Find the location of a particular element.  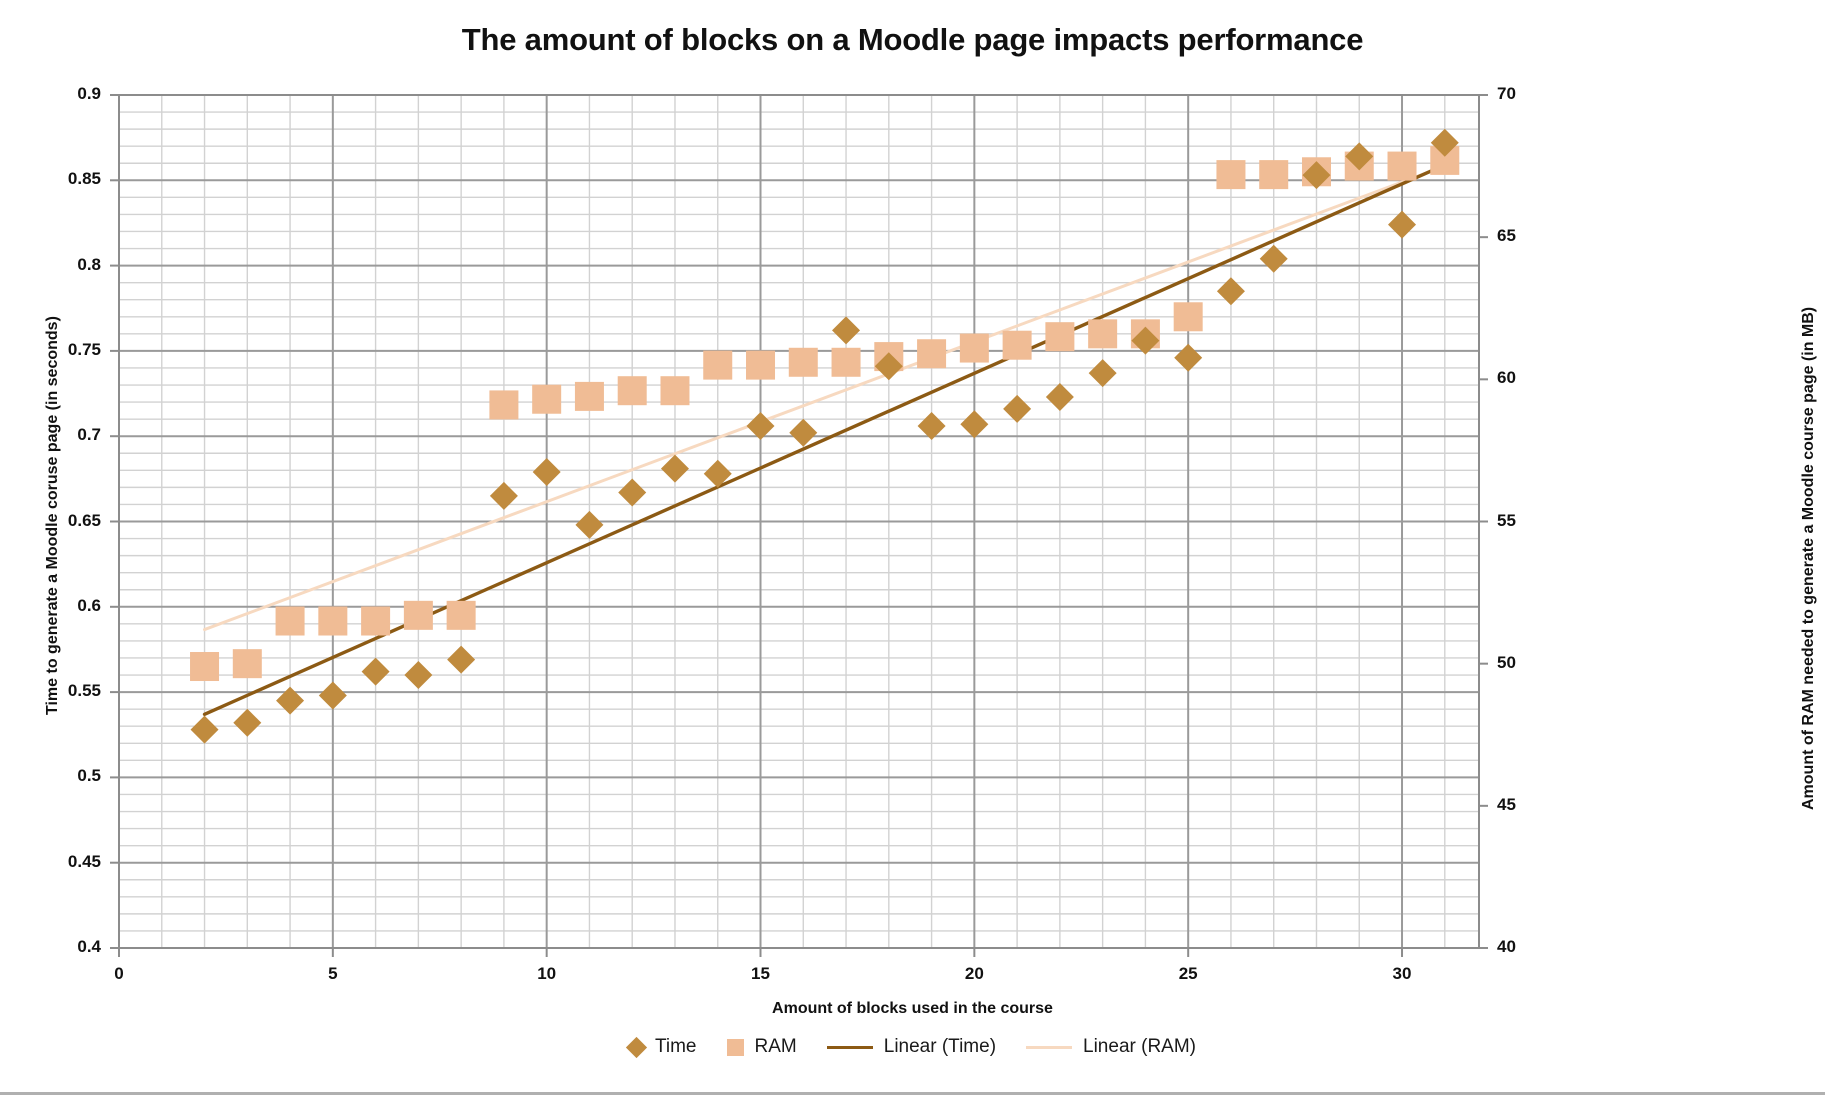

legend-label: Linear (RAM) is located at coordinates (1139, 1046).